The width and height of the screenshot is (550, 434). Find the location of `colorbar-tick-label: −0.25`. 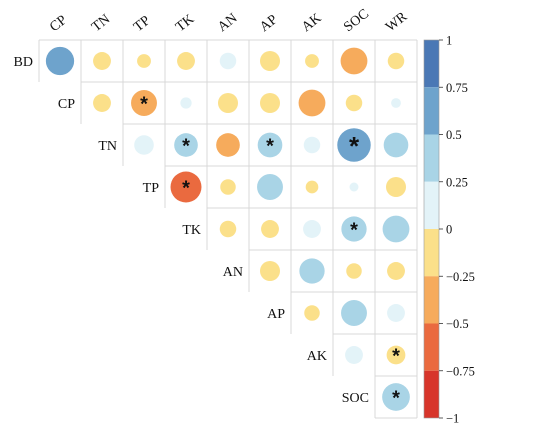

colorbar-tick-label: −0.25 is located at coordinates (460, 277).